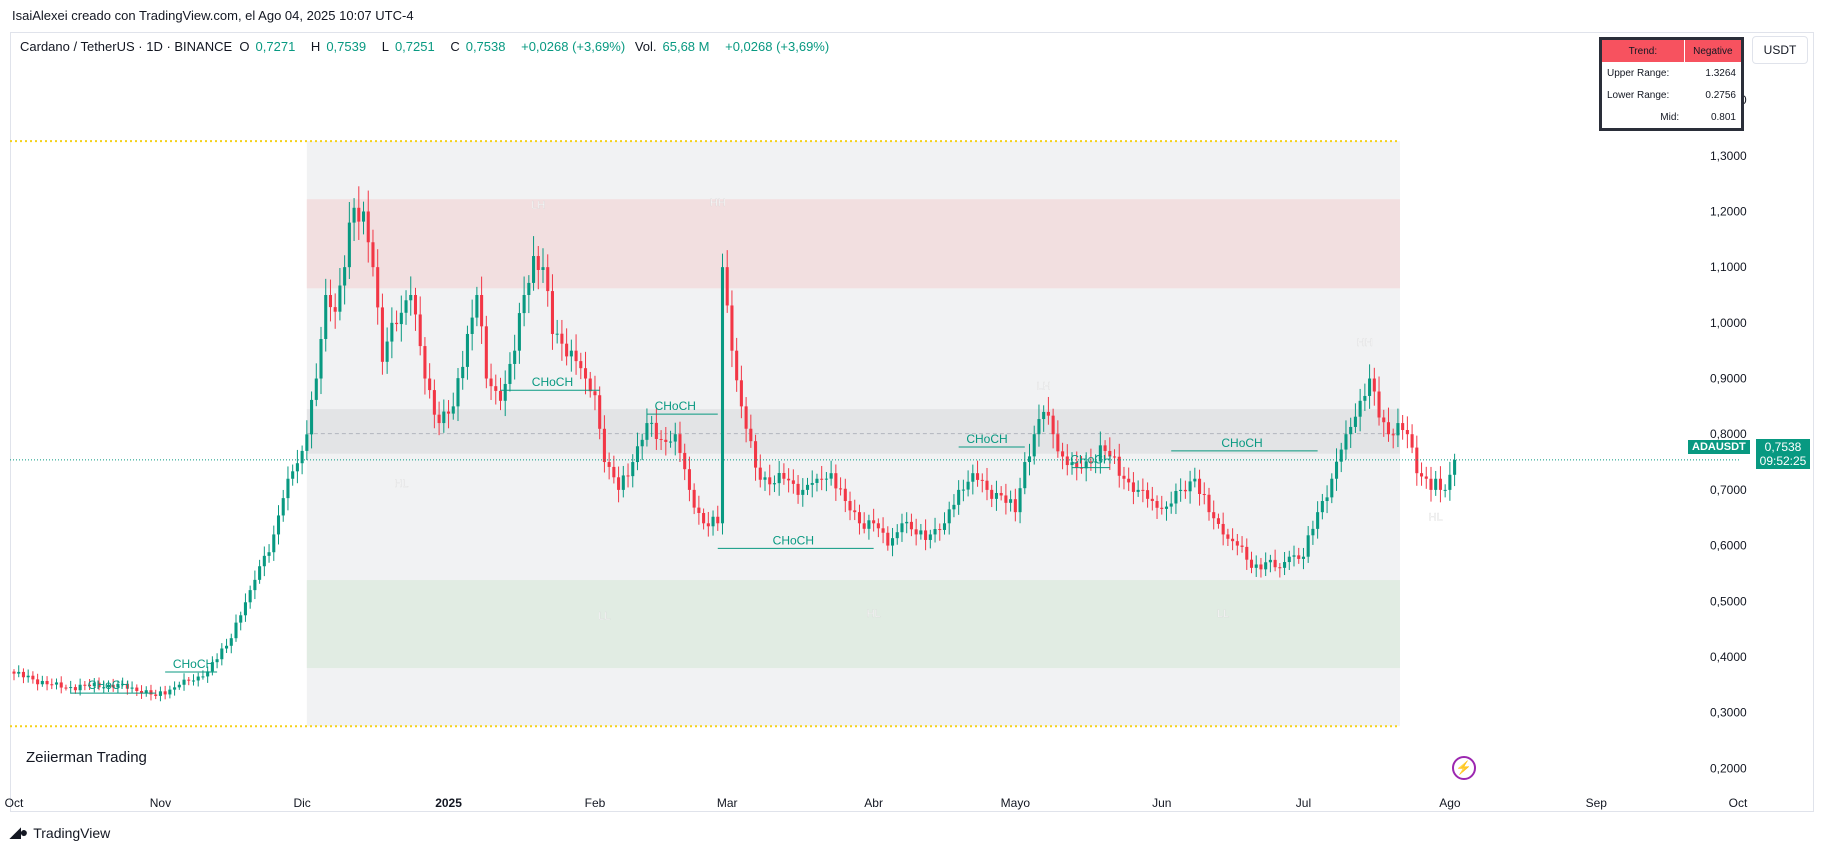 This screenshot has height=853, width=1826. I want to click on y-tick-label: 0,2000, so click(1728, 768).